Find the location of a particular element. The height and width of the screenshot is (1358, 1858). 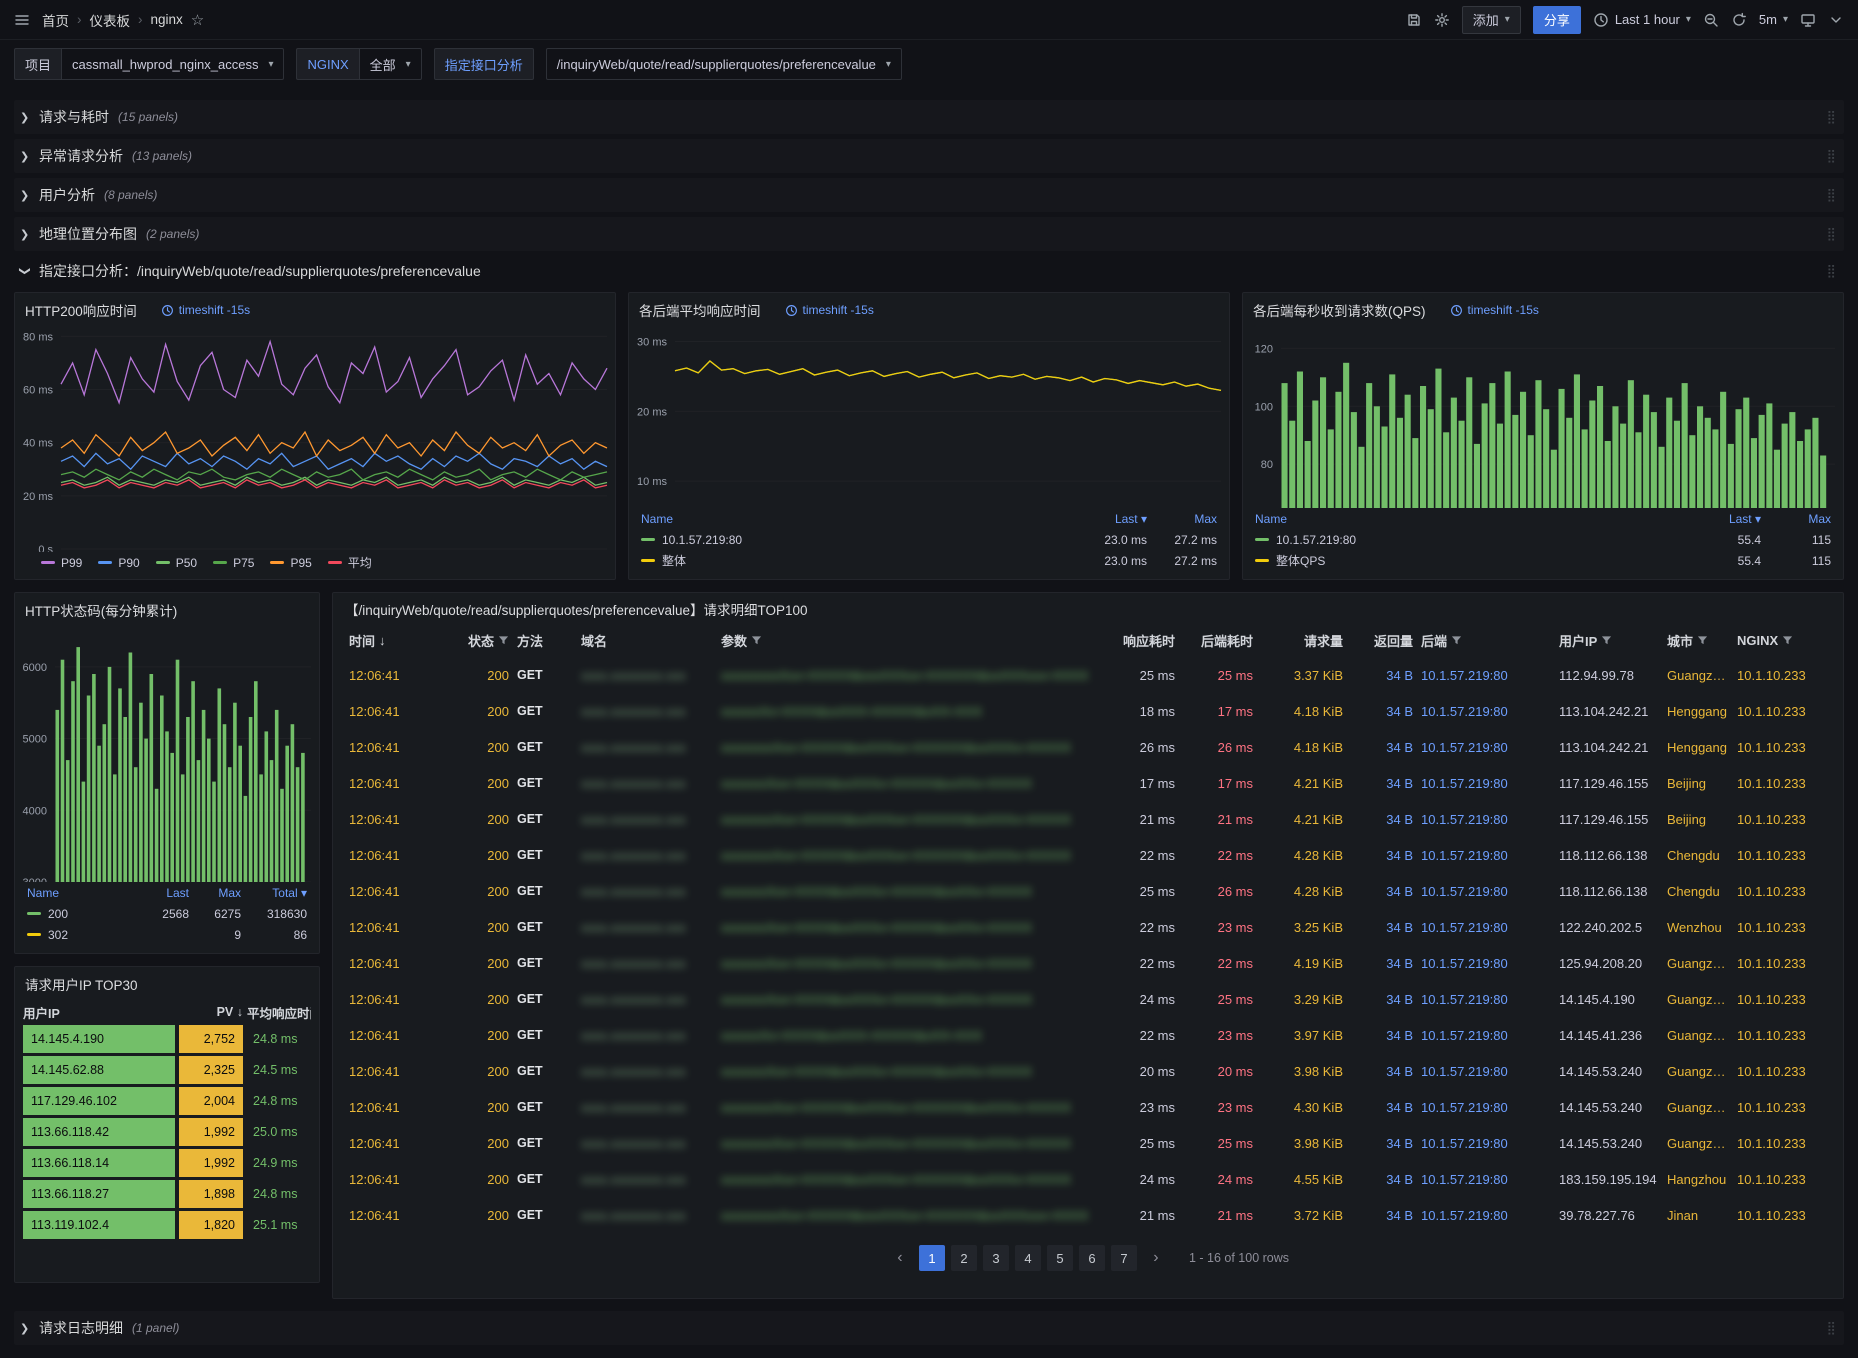

refresh-icon is located at coordinates (1739, 20).